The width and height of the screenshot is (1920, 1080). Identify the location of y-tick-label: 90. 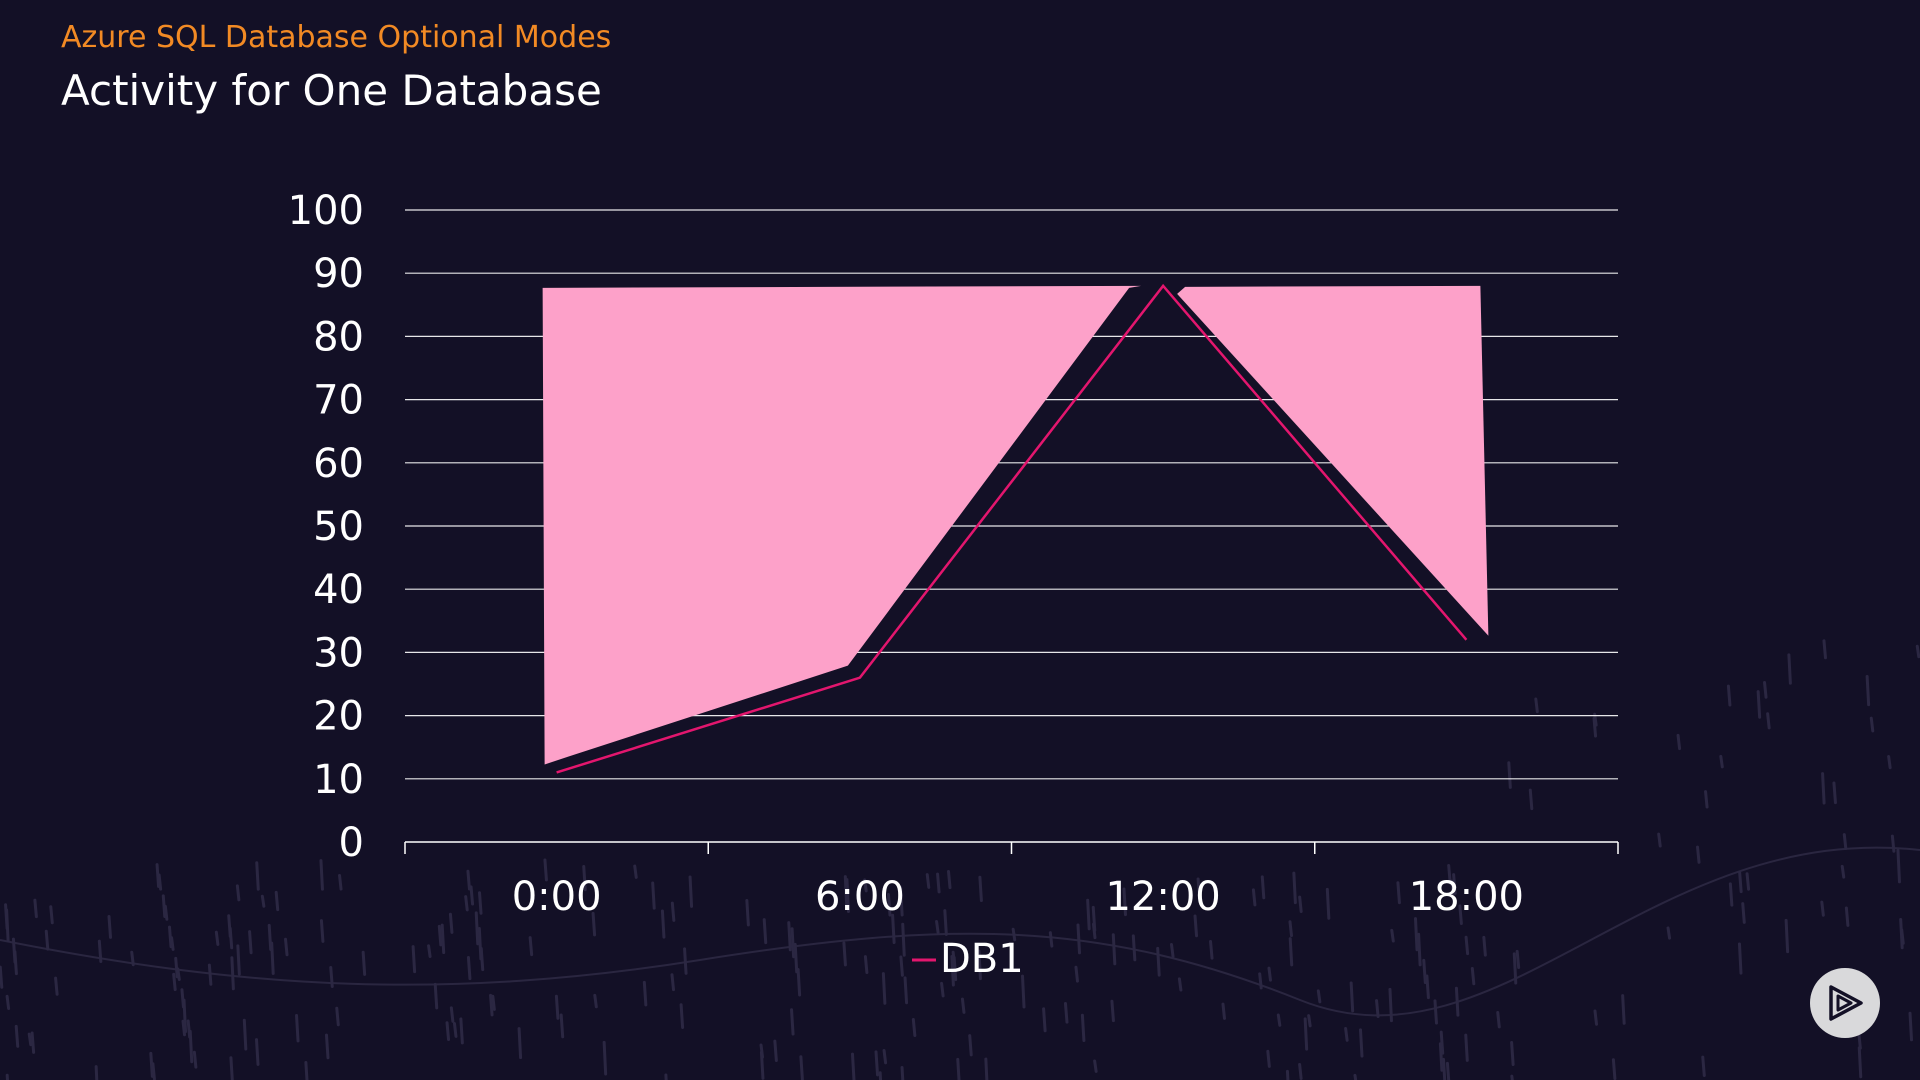
(338, 274).